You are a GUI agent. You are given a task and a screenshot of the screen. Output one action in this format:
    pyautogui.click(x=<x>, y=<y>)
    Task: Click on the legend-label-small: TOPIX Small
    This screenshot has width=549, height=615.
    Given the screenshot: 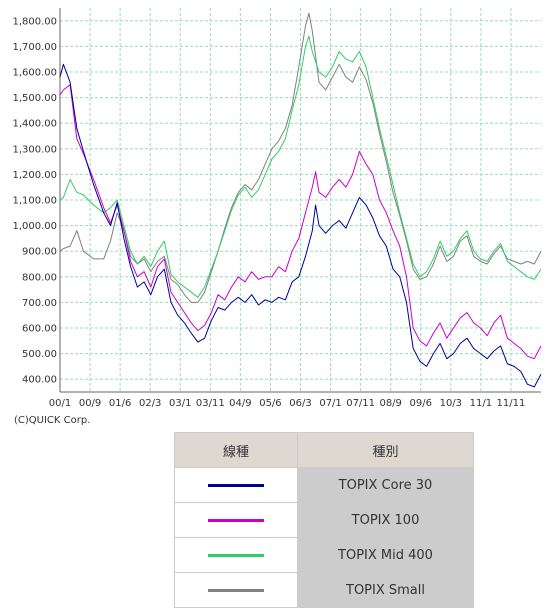 What is the action you would take?
    pyautogui.click(x=385, y=590)
    